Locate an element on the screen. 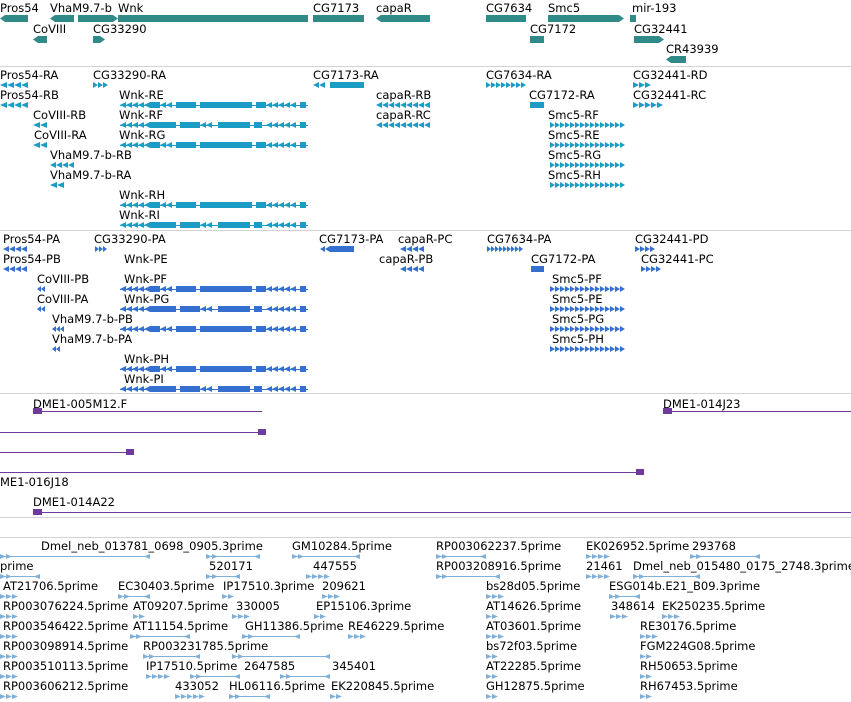 The height and width of the screenshot is (702, 851). feature-label: RP003510113.5prime is located at coordinates (66, 666).